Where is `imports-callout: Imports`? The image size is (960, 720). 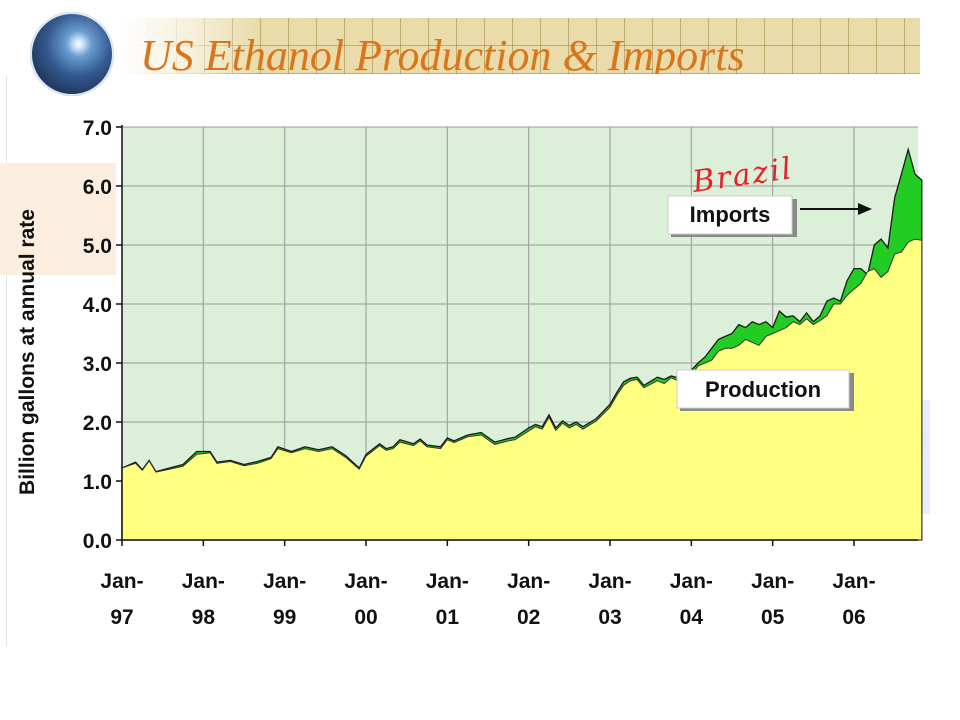
imports-callout: Imports is located at coordinates (769, 216).